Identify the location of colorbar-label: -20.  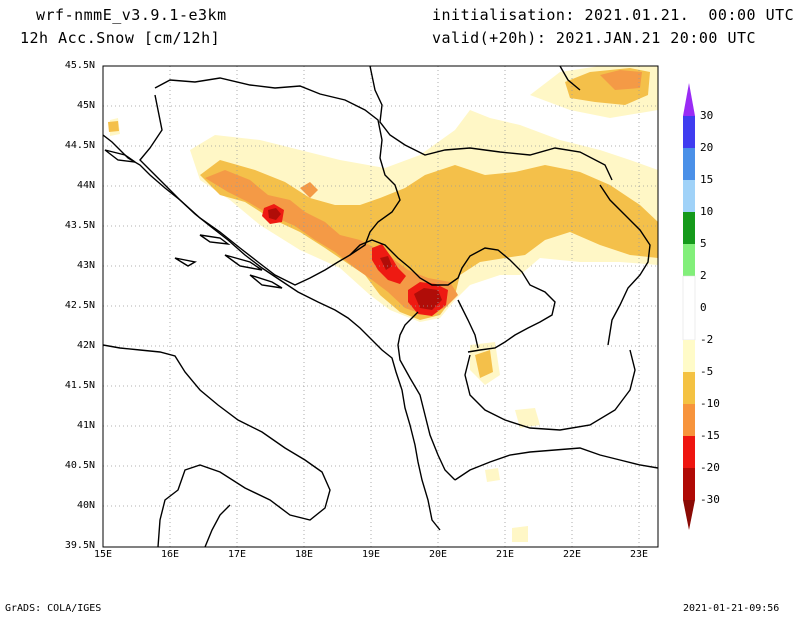
(710, 467).